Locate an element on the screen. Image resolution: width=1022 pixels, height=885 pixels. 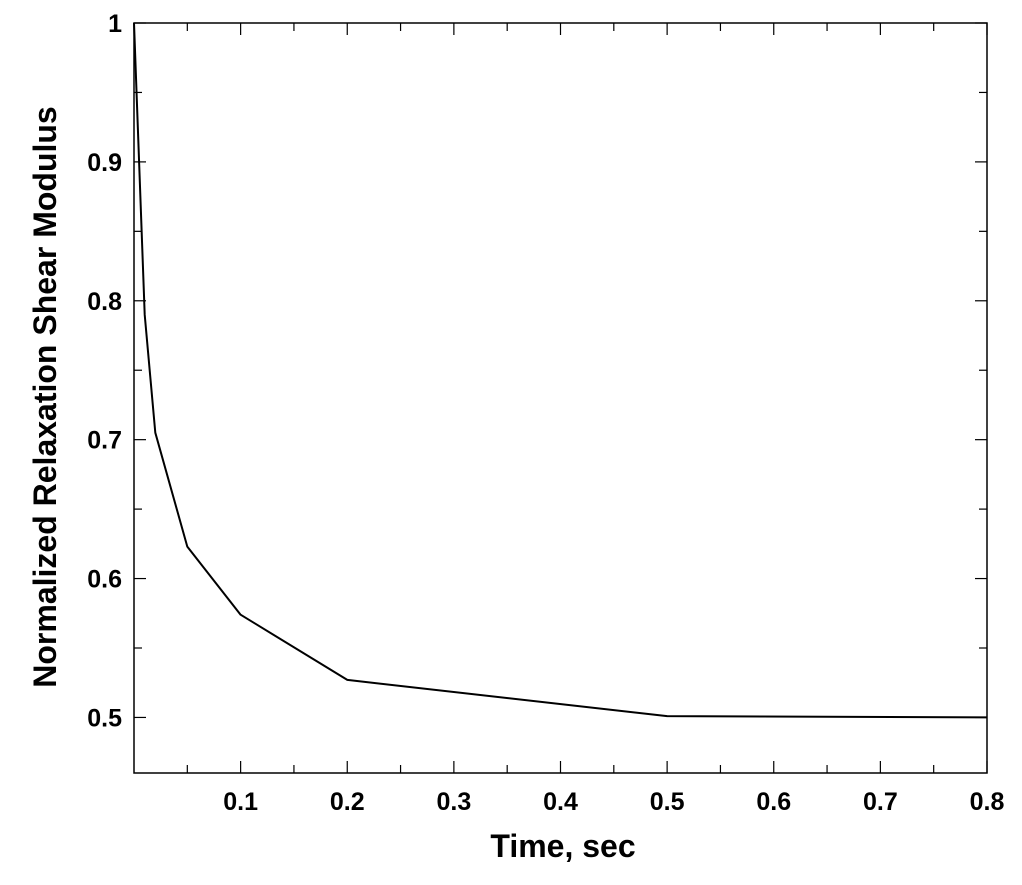
x-tick-label: 0.3 is located at coordinates (453, 802).